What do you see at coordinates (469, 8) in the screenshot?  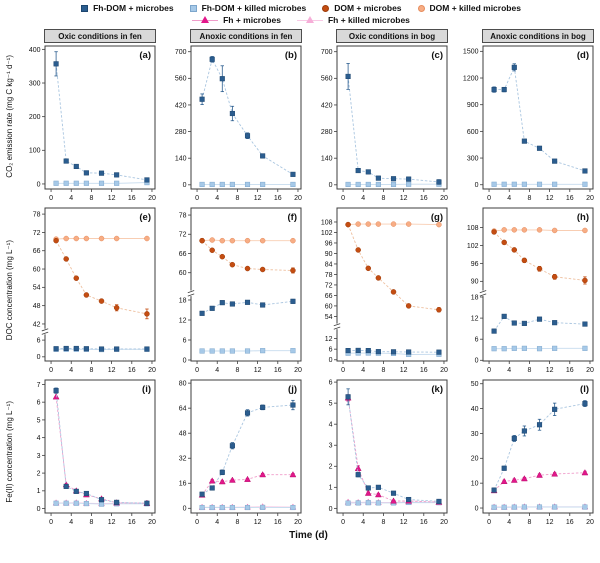 I see `legend-item-dom-killed: DOM + killed microbes` at bounding box center [469, 8].